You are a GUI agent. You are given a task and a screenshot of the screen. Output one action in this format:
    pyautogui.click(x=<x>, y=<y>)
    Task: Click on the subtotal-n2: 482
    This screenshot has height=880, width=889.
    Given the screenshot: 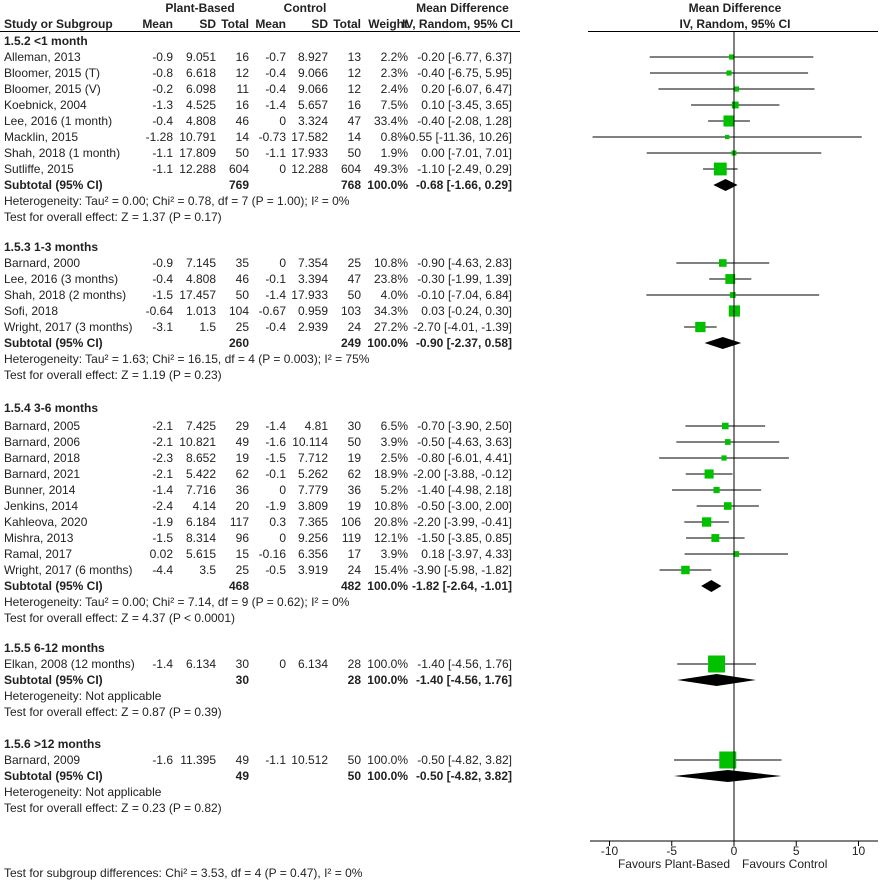 What is the action you would take?
    pyautogui.click(x=350, y=586)
    